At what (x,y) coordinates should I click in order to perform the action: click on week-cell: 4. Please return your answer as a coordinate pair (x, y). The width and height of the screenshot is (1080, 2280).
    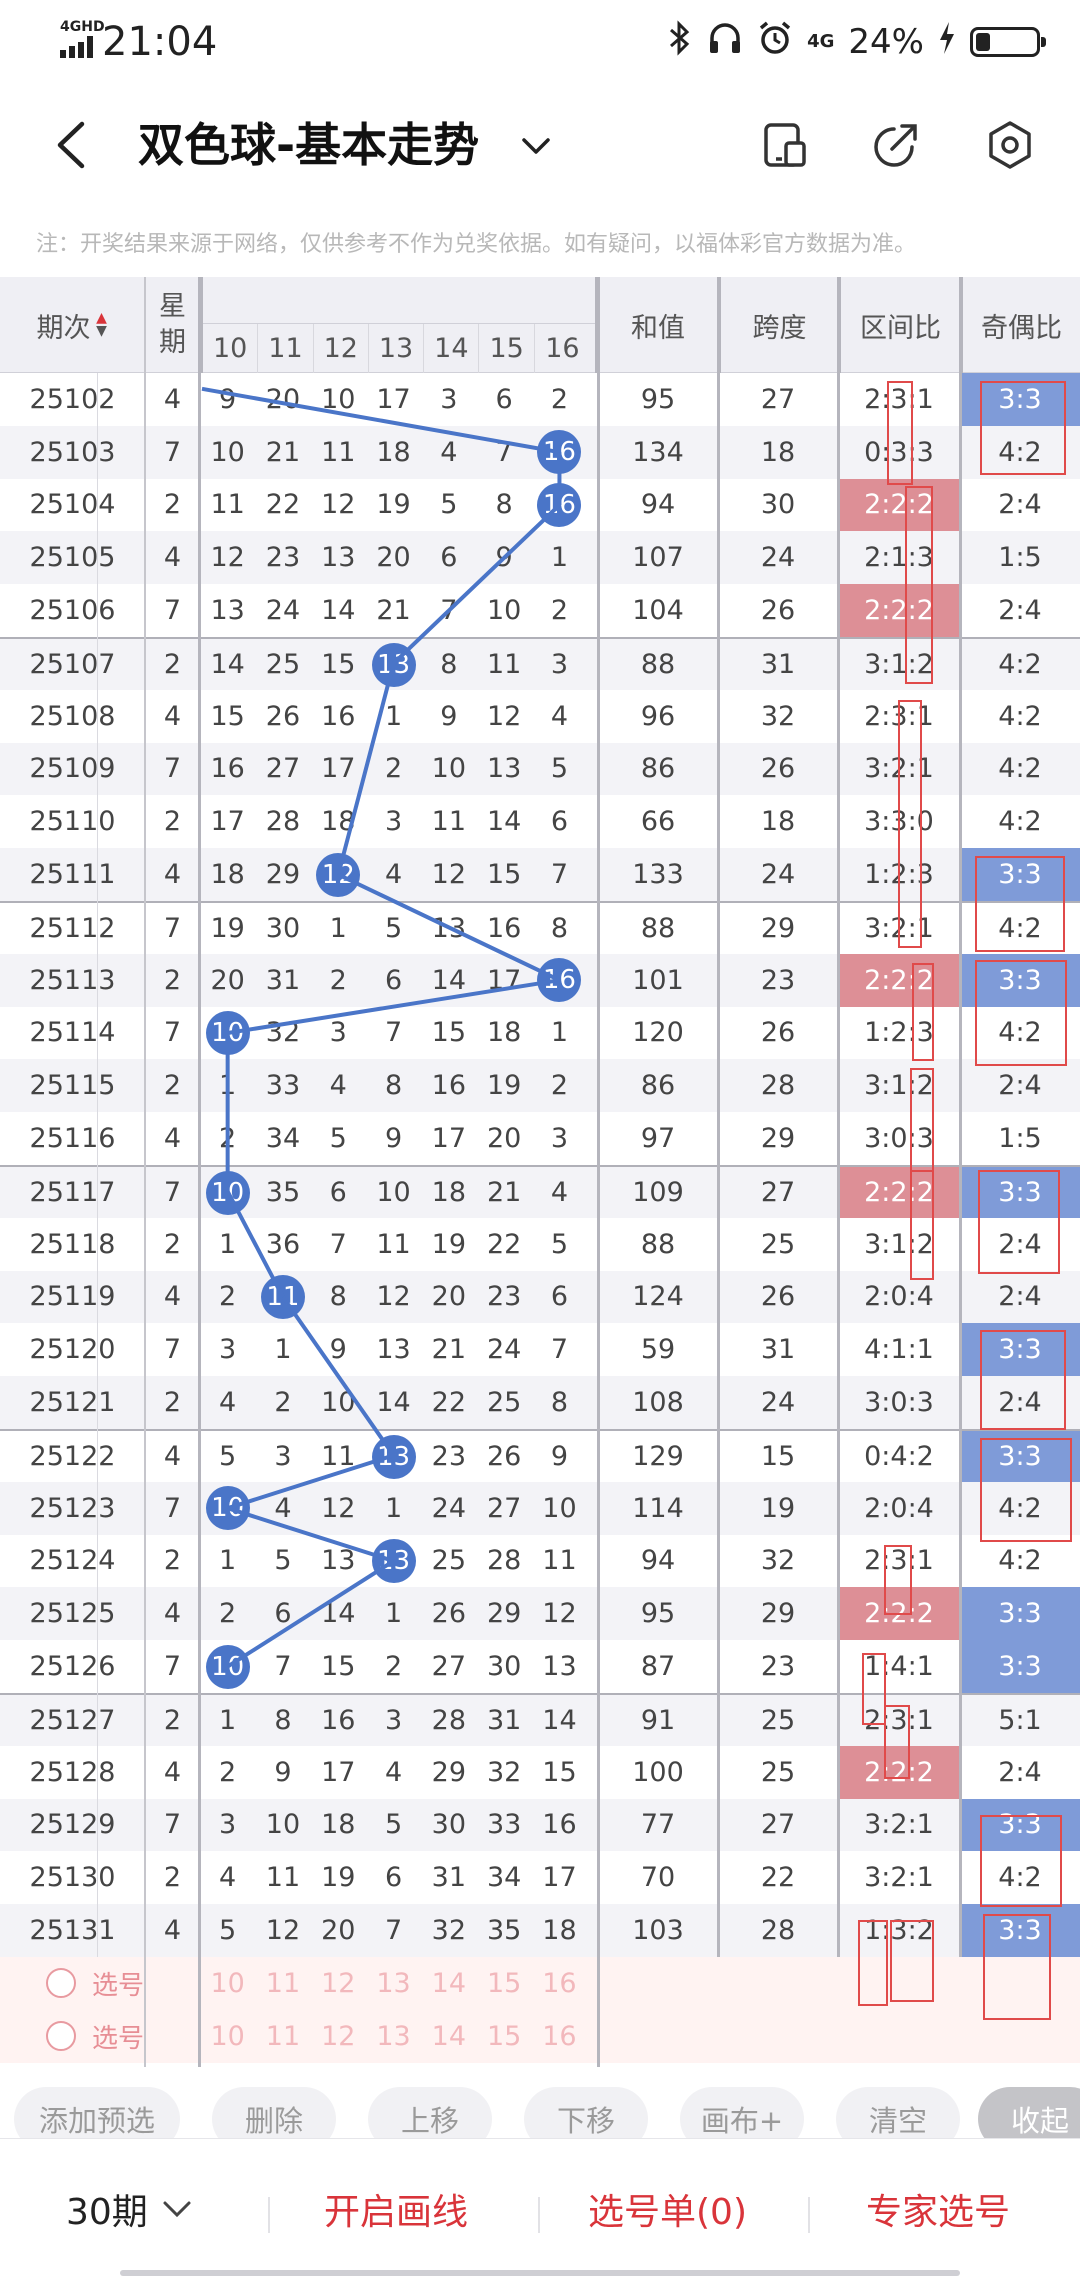
    Looking at the image, I should click on (172, 1614).